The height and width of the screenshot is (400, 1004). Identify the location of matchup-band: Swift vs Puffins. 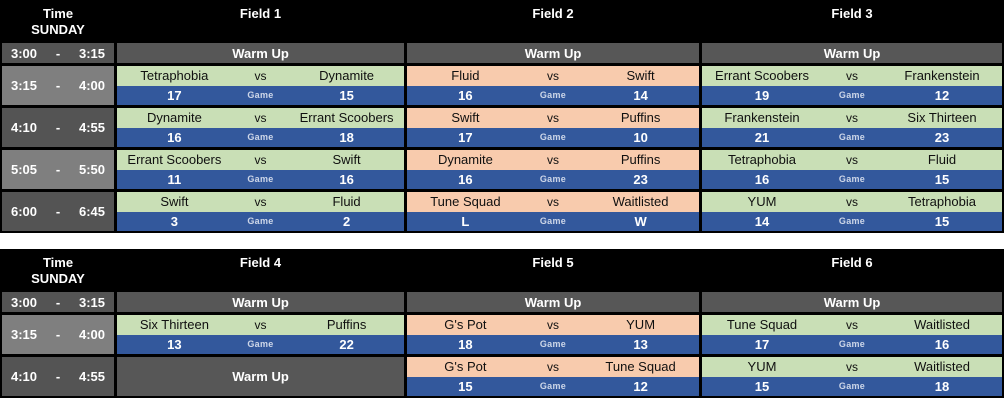
(553, 118).